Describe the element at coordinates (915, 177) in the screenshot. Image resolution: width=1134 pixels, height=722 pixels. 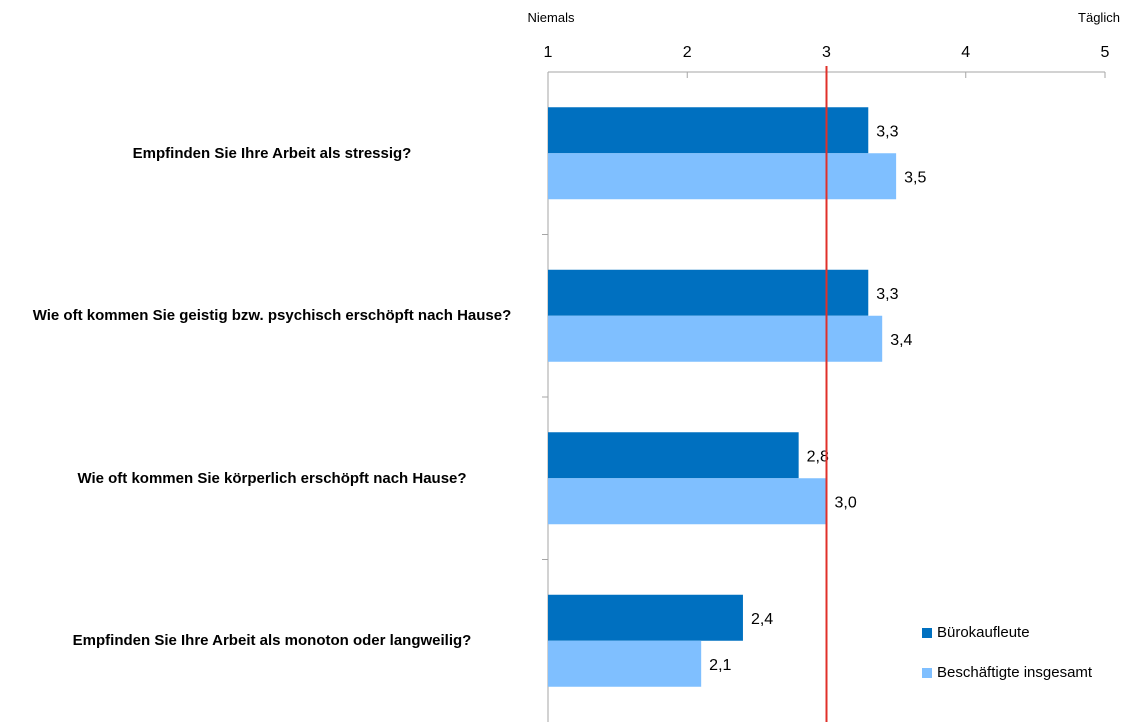
I see `data-label-s1-c0: 3,5` at that location.